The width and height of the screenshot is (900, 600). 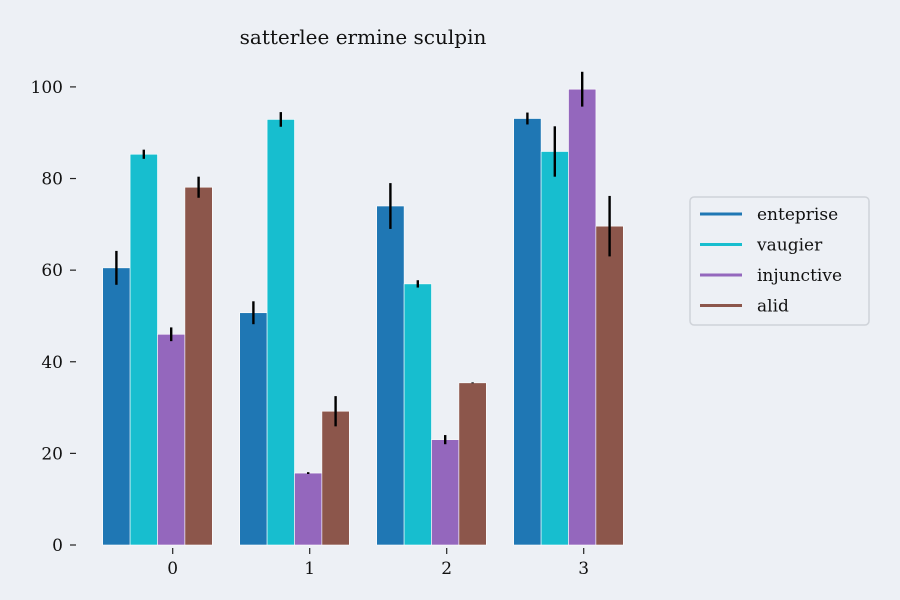 I want to click on legend: enteprise vaugier injunctive alid, so click(x=779, y=261).